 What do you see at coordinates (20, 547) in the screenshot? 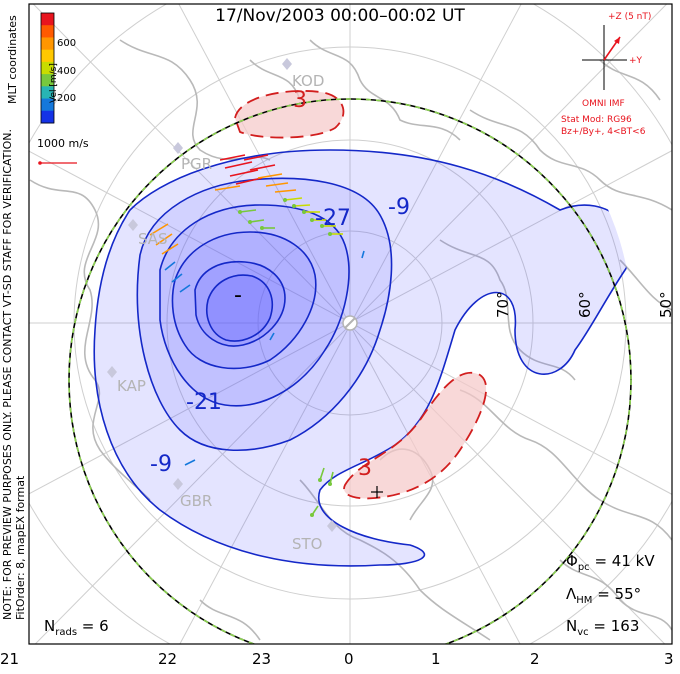
I see `note-line-2: FitOrder: 8, mapEX format` at bounding box center [20, 547].